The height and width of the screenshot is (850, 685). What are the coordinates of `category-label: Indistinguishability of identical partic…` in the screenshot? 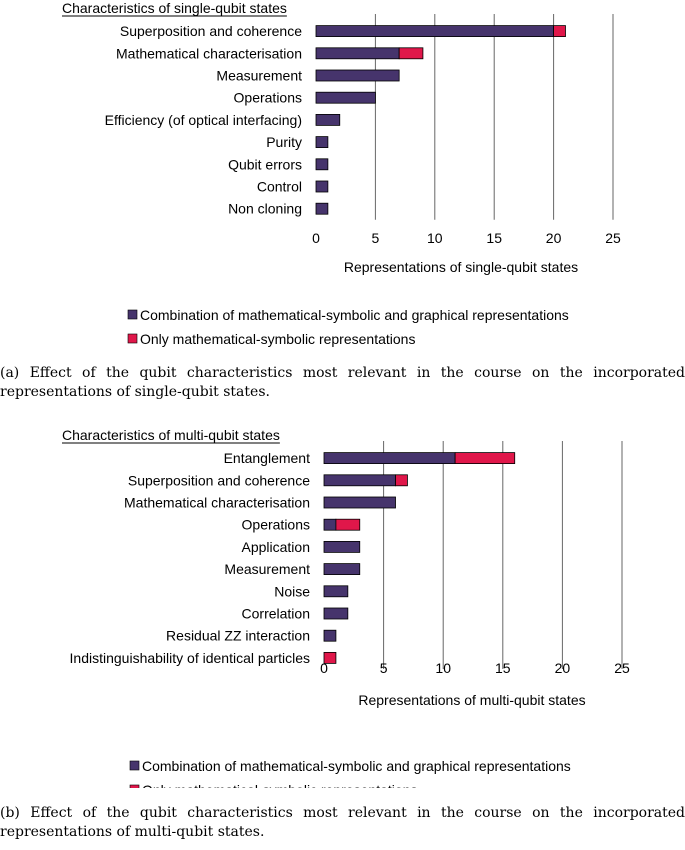 It's located at (190, 658).